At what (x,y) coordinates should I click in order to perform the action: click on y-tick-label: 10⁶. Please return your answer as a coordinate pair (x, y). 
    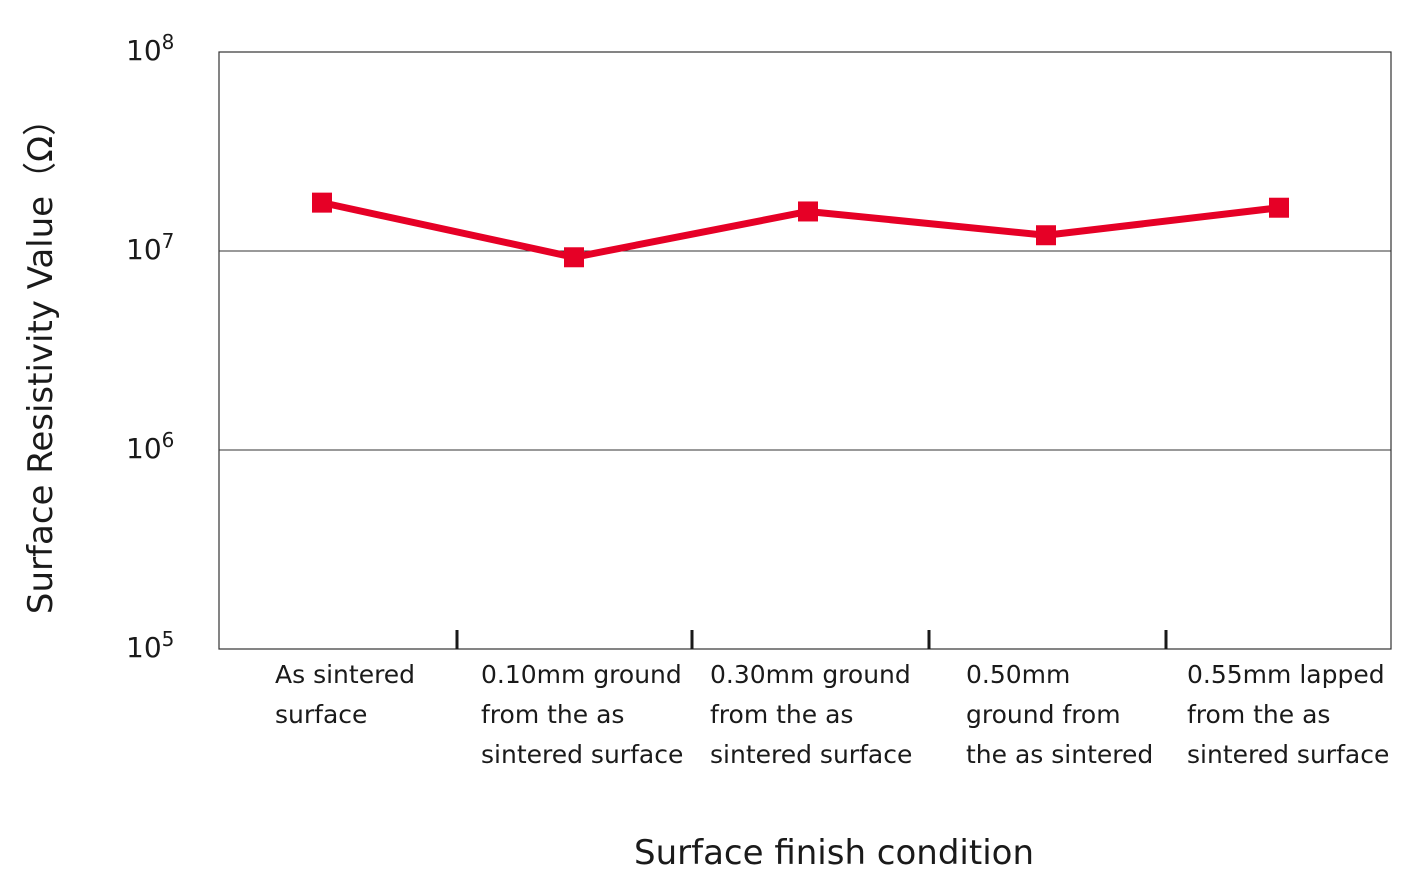
    Looking at the image, I should click on (150, 446).